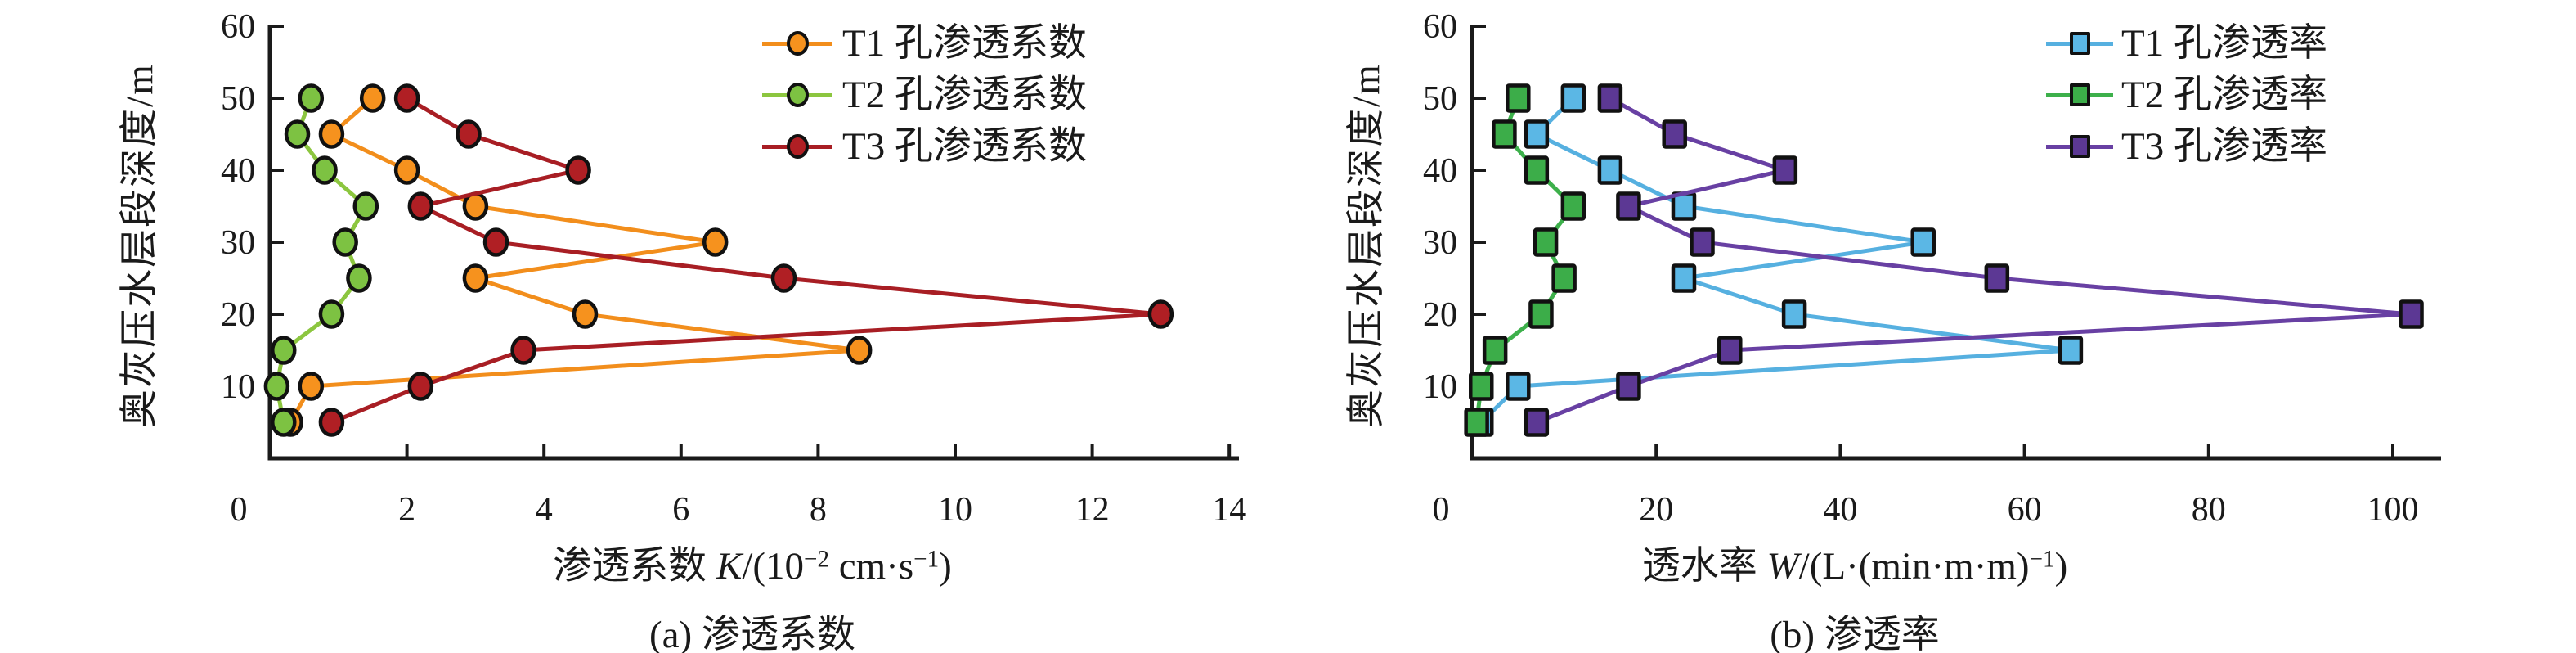 Image resolution: width=2576 pixels, height=653 pixels. I want to click on x-tick-label: 14, so click(1229, 510).